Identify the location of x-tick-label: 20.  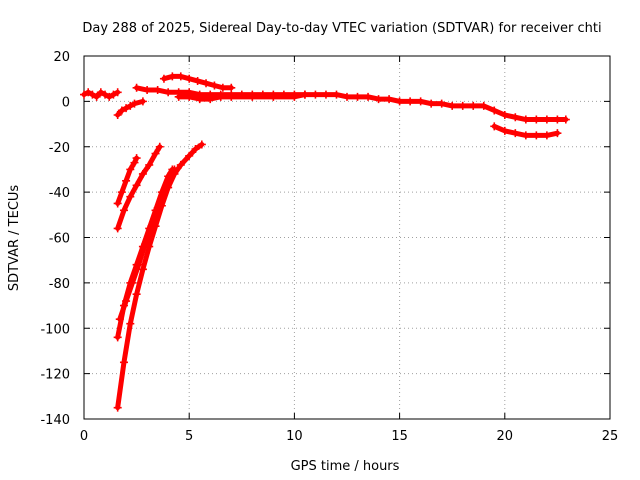
(505, 436).